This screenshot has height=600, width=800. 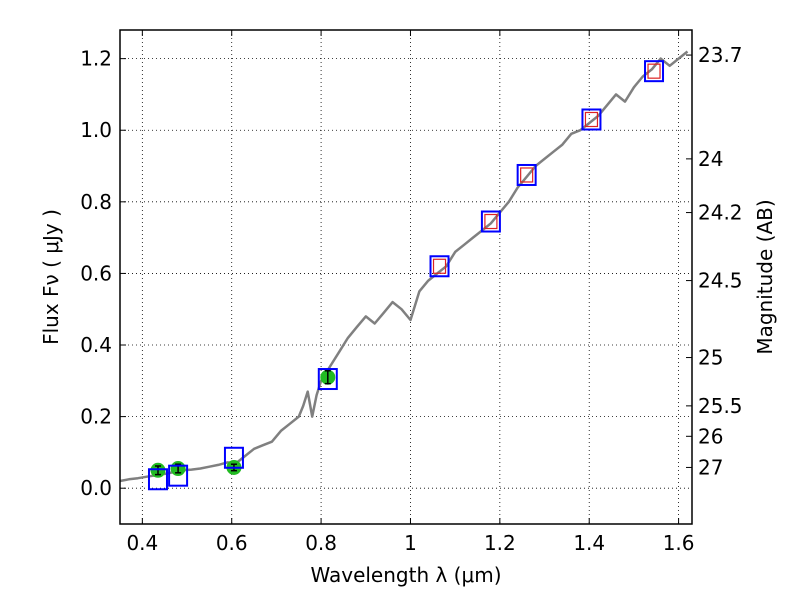 I want to click on y-tick-label: 0.4, so click(x=96, y=345).